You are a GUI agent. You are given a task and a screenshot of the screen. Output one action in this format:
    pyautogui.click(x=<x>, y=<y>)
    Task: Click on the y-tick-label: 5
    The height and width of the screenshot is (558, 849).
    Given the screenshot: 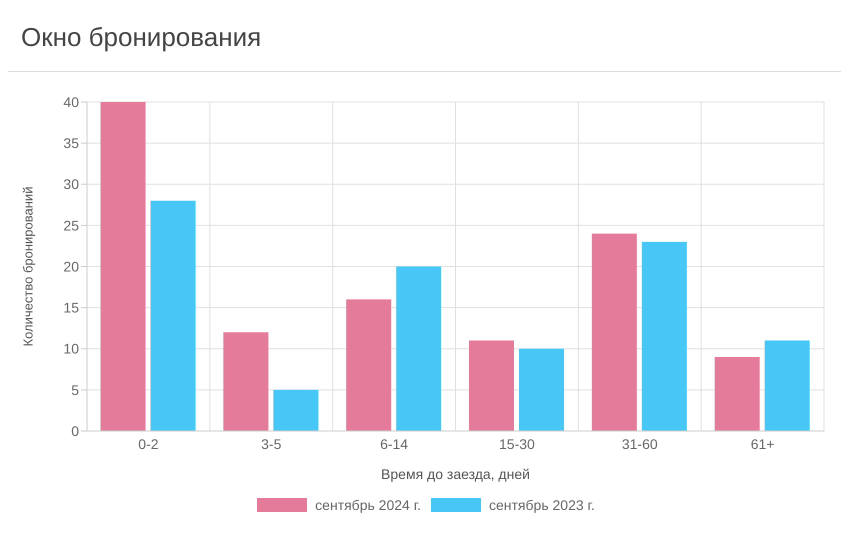 What is the action you would take?
    pyautogui.click(x=75, y=390)
    